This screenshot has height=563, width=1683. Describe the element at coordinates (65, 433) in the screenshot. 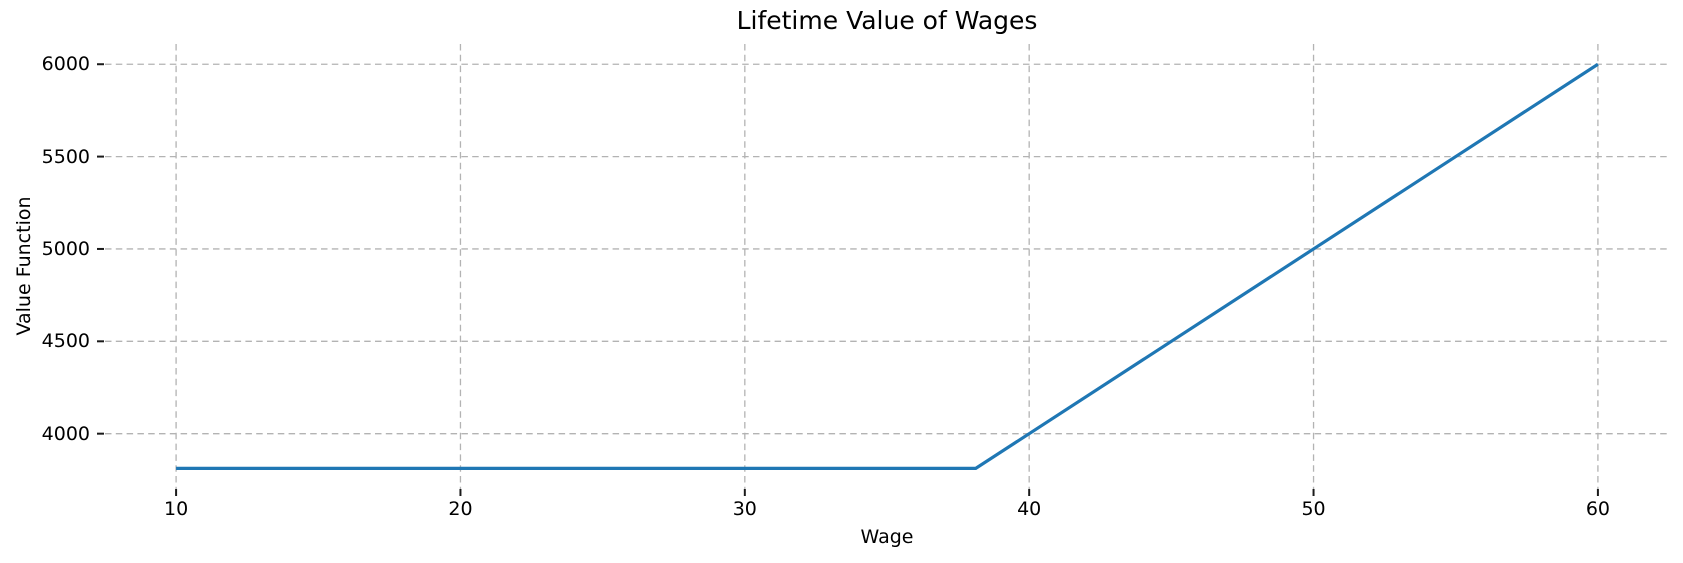

I see `y-tick-label-4000: 4000` at that location.